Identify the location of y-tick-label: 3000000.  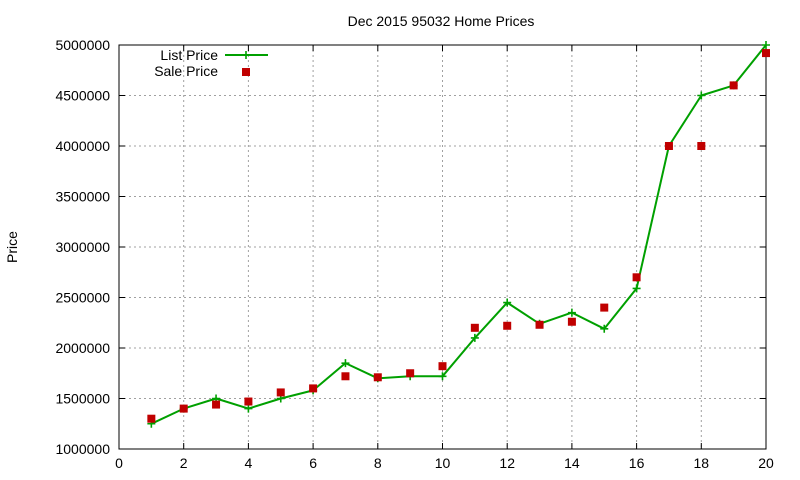
(82, 247).